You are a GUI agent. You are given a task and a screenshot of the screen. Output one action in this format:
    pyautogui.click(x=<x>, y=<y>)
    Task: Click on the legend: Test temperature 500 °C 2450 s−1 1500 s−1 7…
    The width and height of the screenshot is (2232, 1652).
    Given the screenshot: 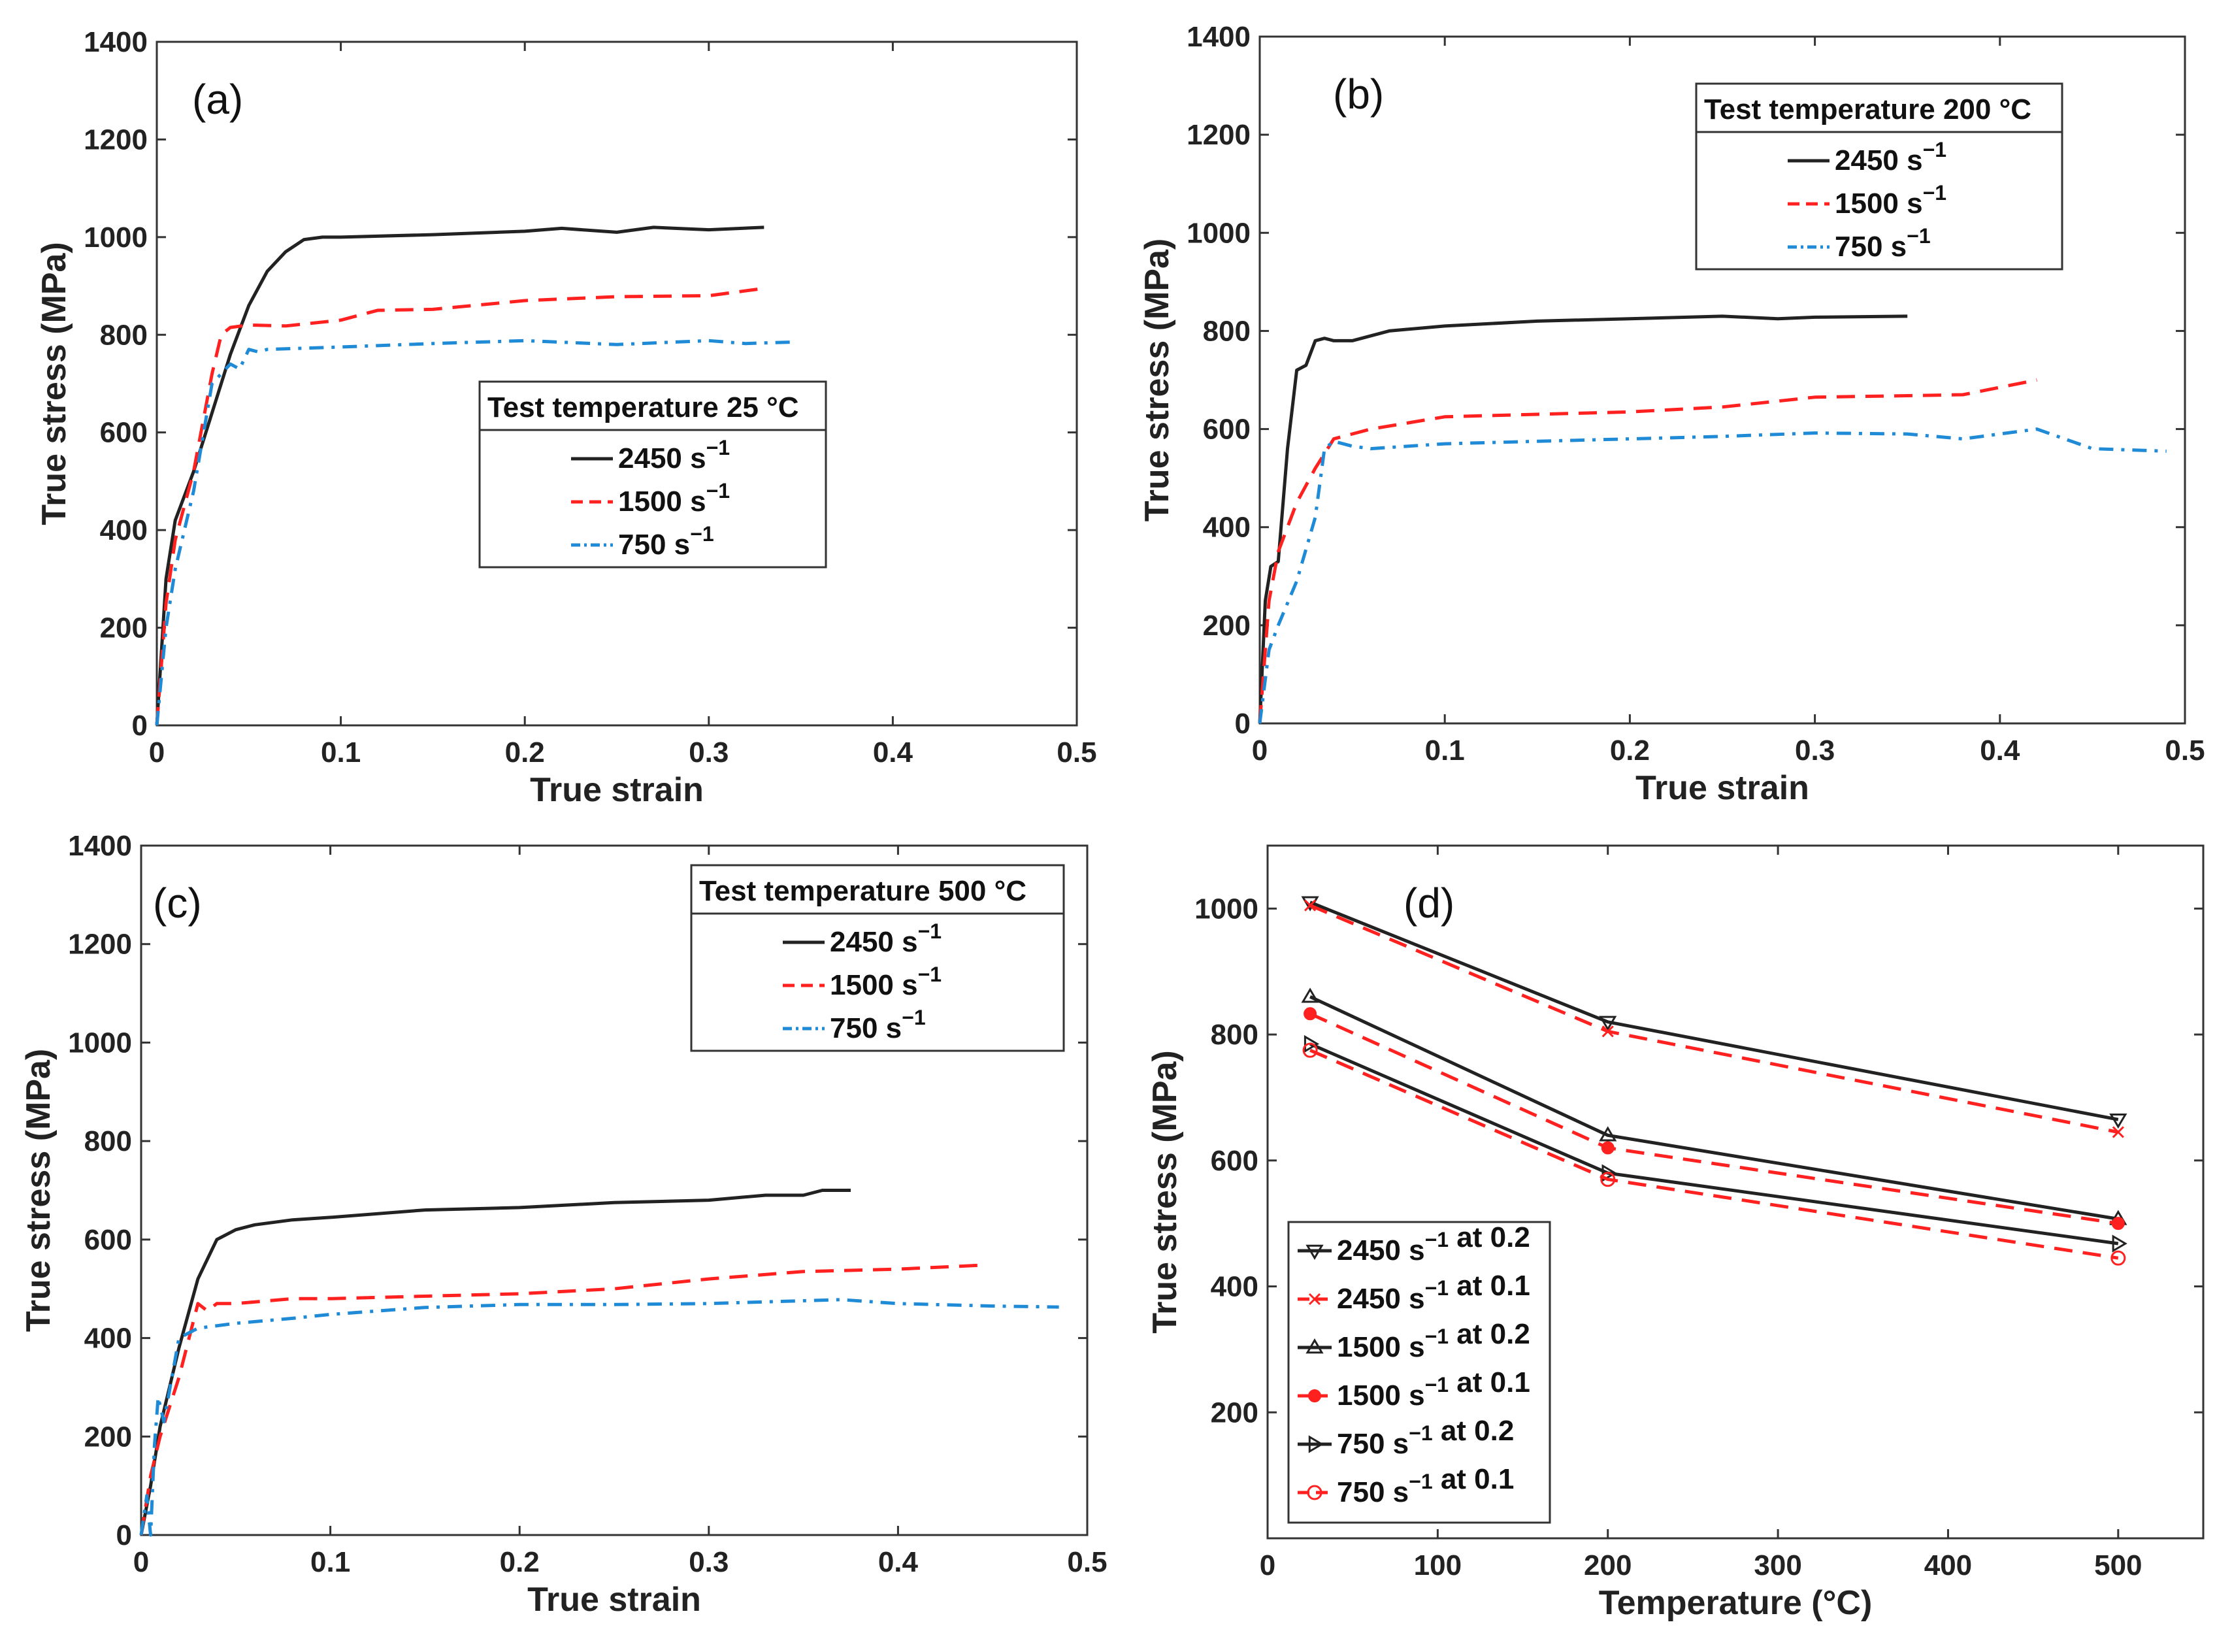 What is the action you would take?
    pyautogui.click(x=877, y=958)
    